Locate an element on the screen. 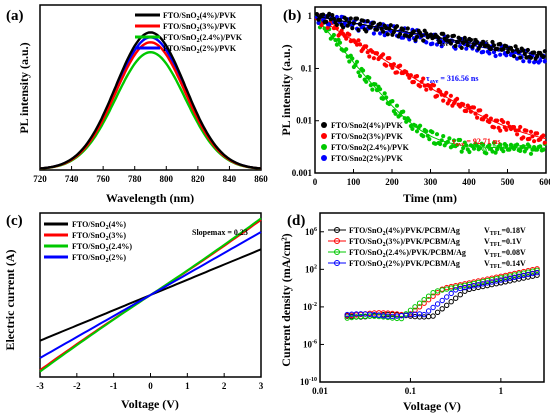  panel-c-xtick-label: -2 is located at coordinates (77, 386).